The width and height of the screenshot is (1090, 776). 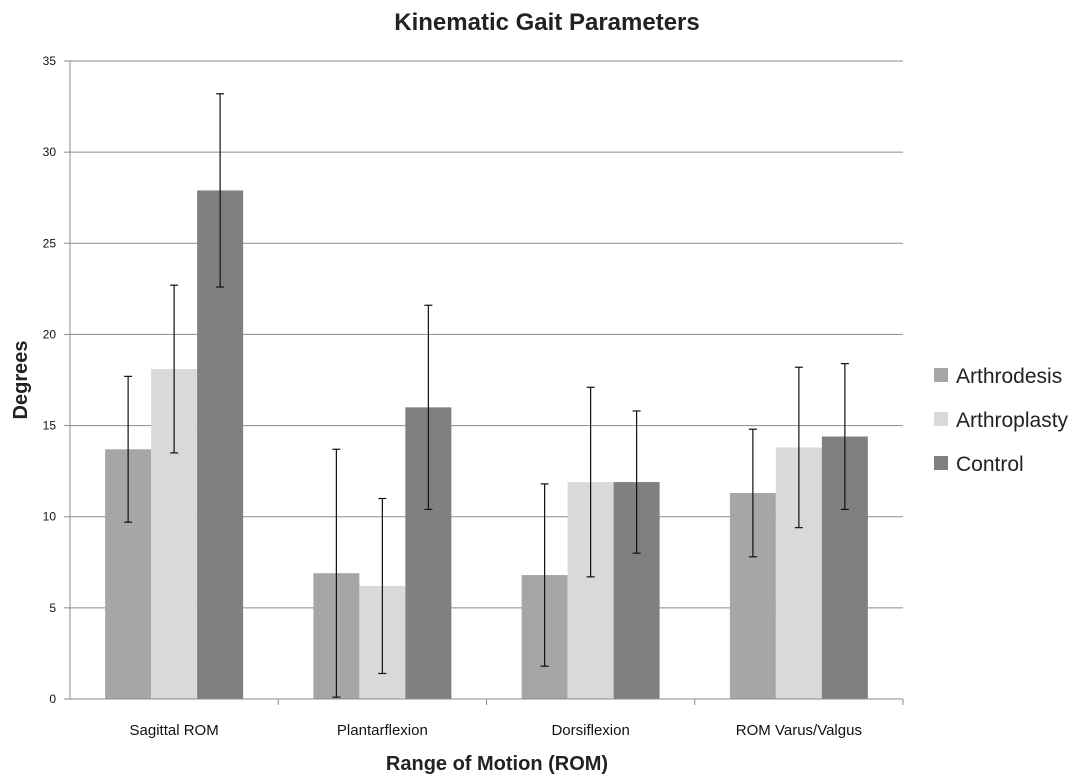 What do you see at coordinates (50, 517) in the screenshot?
I see `y-tick-label: 10` at bounding box center [50, 517].